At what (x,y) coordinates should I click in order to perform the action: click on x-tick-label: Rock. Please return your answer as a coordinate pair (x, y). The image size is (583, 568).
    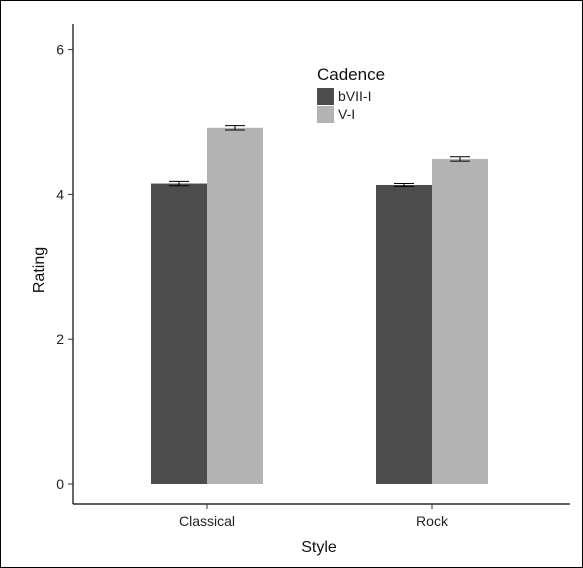
    Looking at the image, I should click on (432, 521).